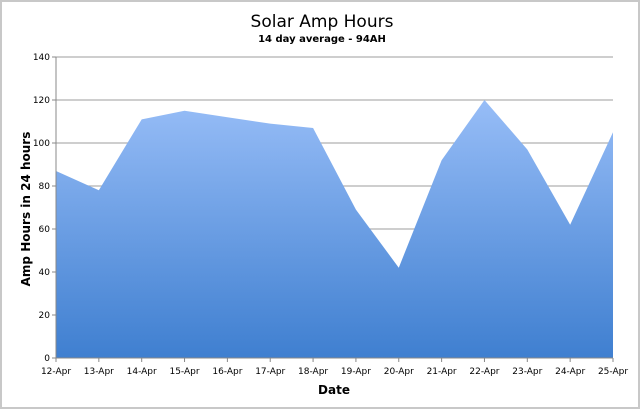 Image resolution: width=640 pixels, height=409 pixels. What do you see at coordinates (45, 316) in the screenshot?
I see `y-tick-label: 20` at bounding box center [45, 316].